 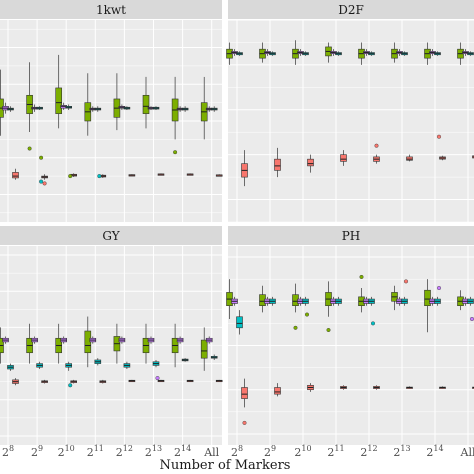 I want to click on facet-strip-label: 1kwt, so click(x=111, y=10).